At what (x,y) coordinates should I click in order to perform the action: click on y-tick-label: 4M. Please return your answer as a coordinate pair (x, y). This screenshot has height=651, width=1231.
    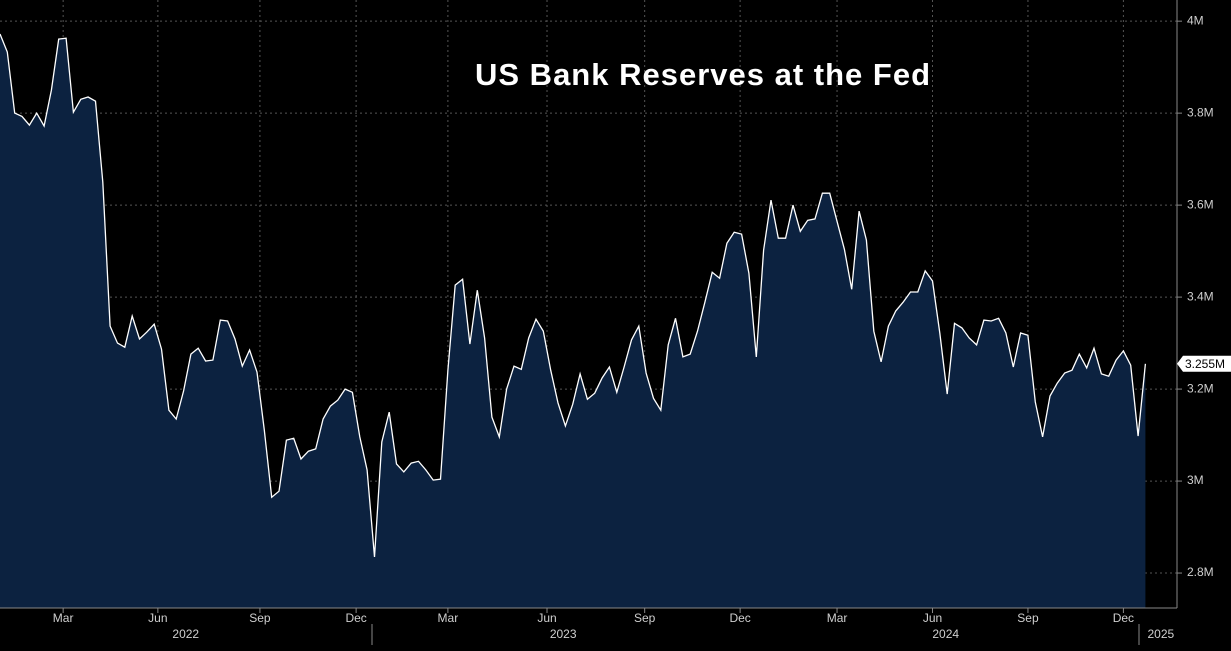
    Looking at the image, I should click on (1195, 20).